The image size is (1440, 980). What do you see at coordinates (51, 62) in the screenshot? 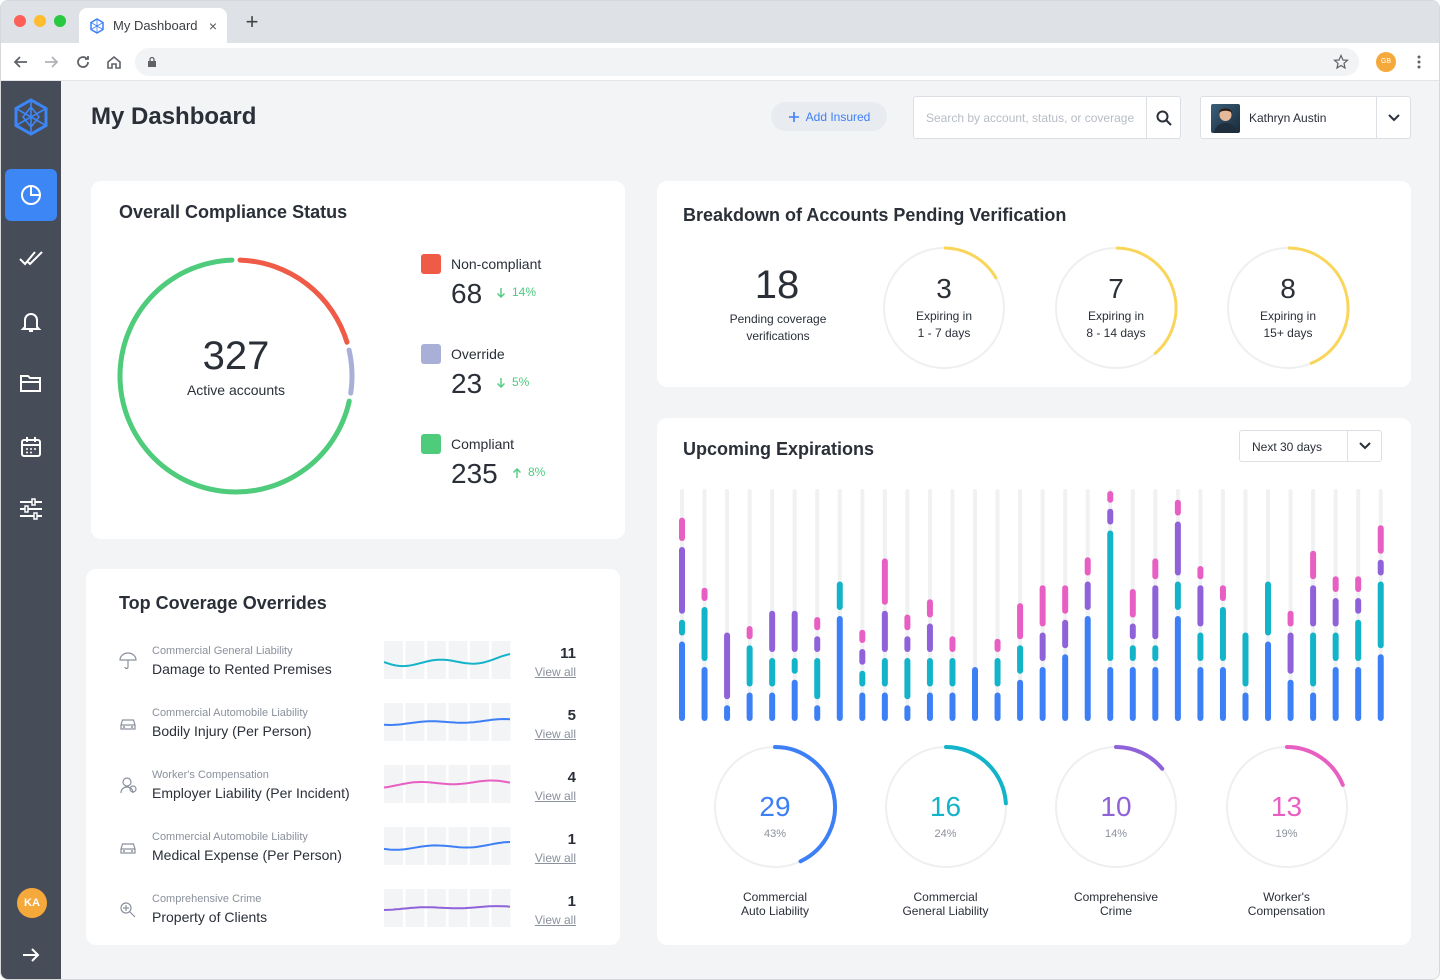
I see `forward-icon` at bounding box center [51, 62].